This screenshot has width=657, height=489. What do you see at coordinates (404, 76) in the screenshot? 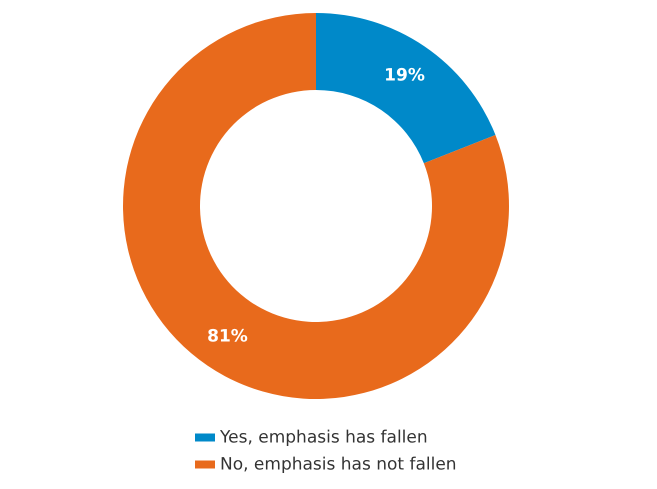
I see `data-label: 19%` at bounding box center [404, 76].